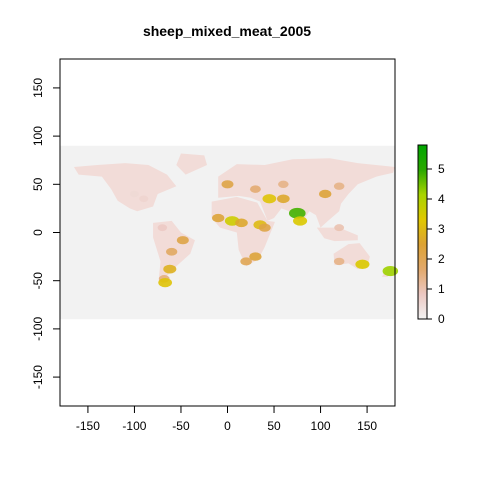 This screenshot has height=480, width=480. Describe the element at coordinates (306, 193) in the screenshot. I see `land-eurasia` at that location.